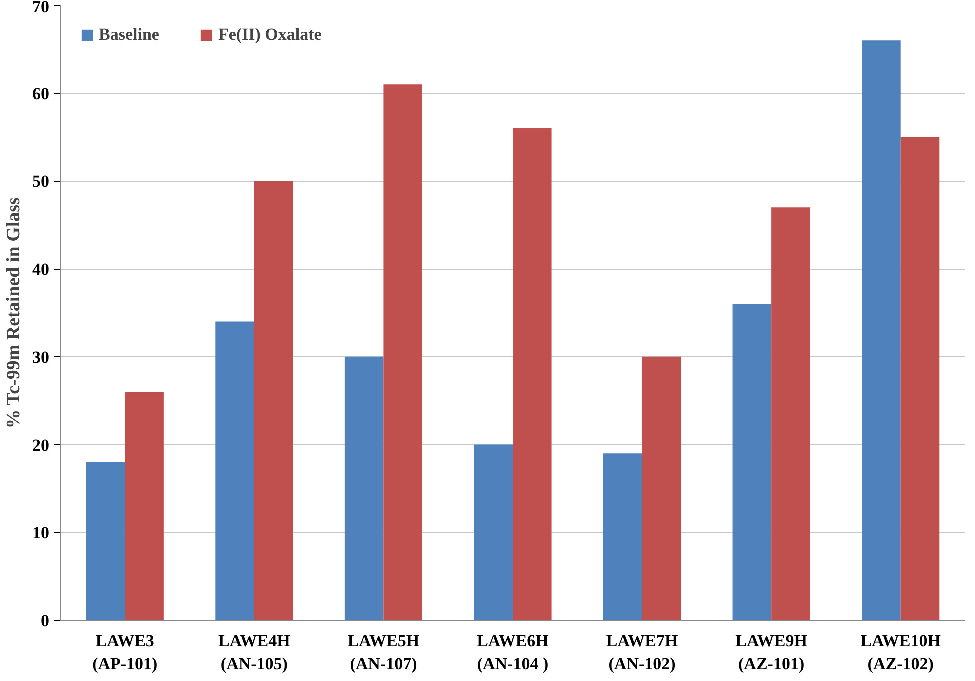 The height and width of the screenshot is (681, 975). What do you see at coordinates (384, 653) in the screenshot?
I see `x-tick-label: LAWE5H (AN-107)` at bounding box center [384, 653].